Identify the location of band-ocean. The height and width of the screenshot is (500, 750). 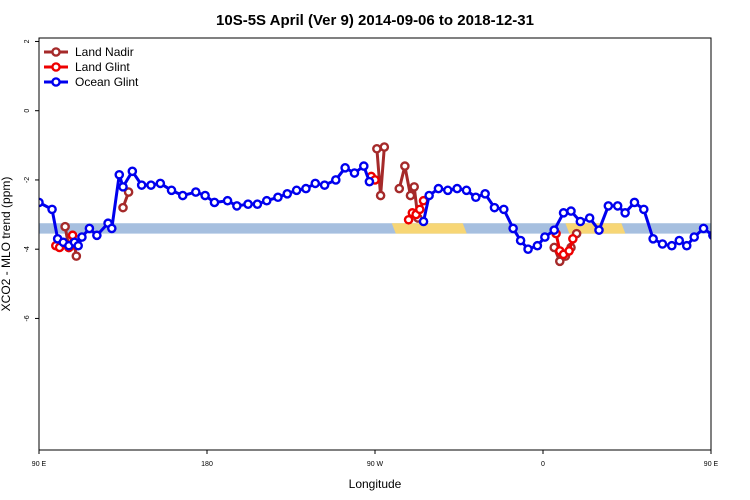
(375, 228).